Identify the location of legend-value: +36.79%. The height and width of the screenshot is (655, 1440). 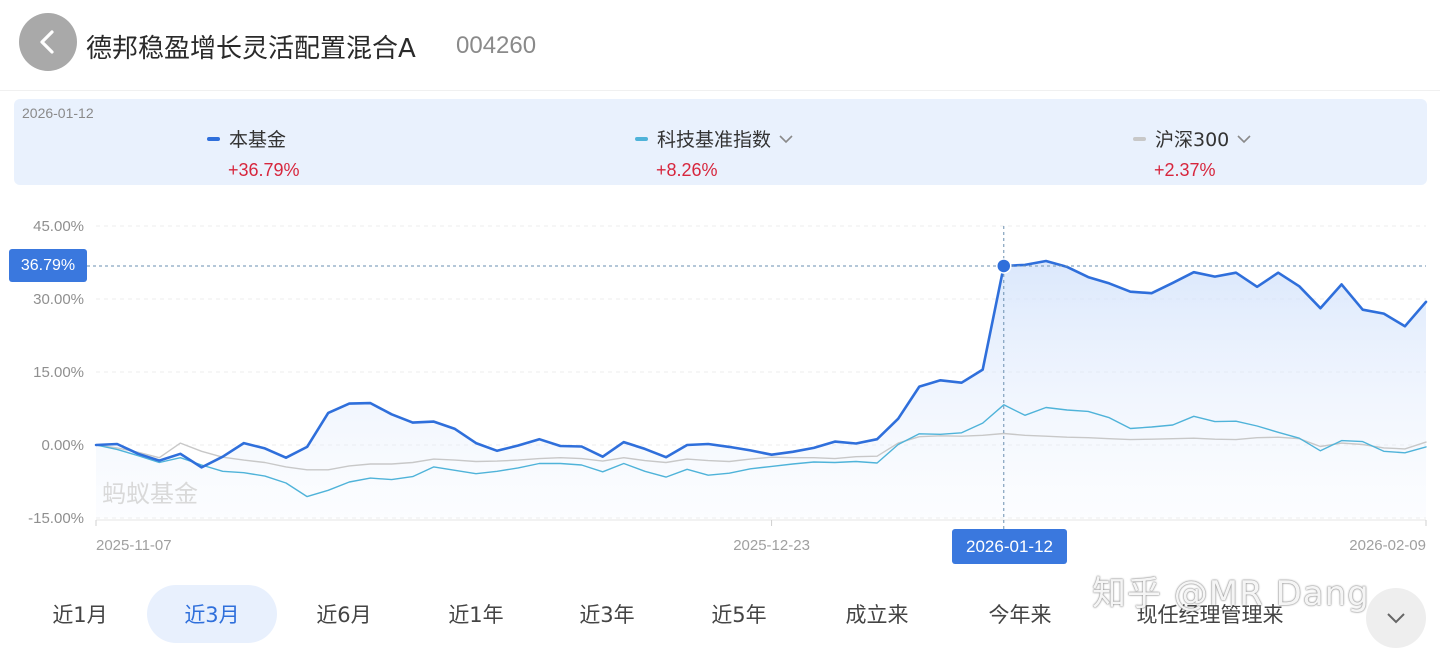
(264, 170).